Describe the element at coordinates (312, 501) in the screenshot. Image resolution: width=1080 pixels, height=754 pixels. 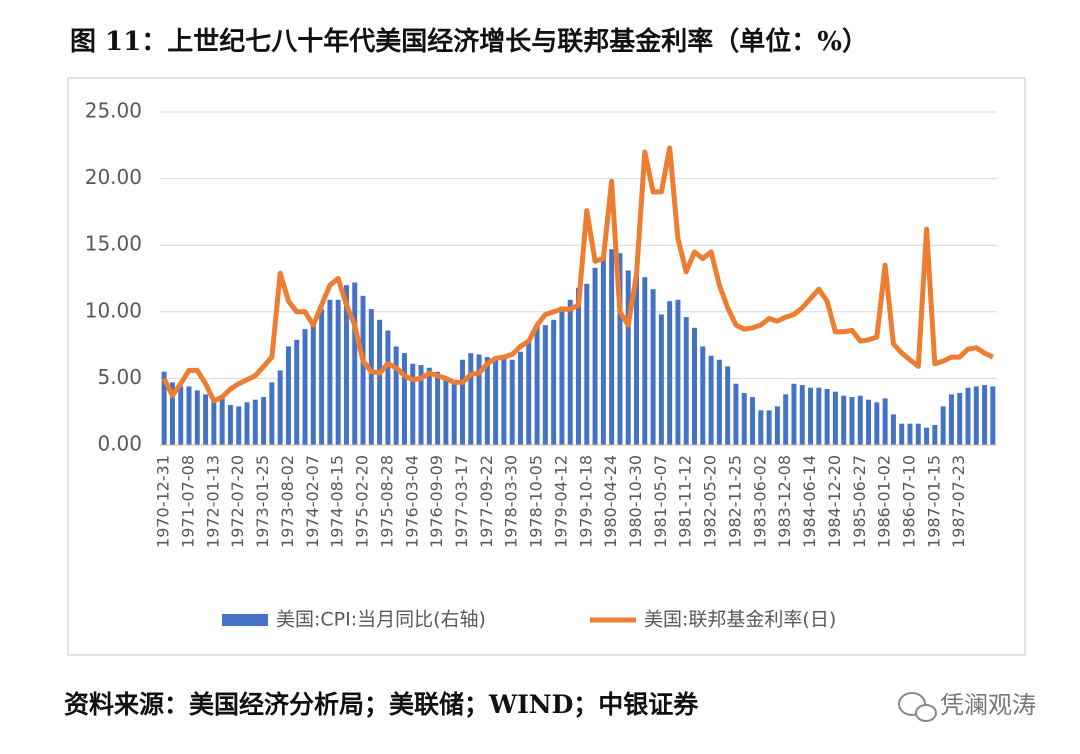
I see `x-tick-label: 1974-02-07` at that location.